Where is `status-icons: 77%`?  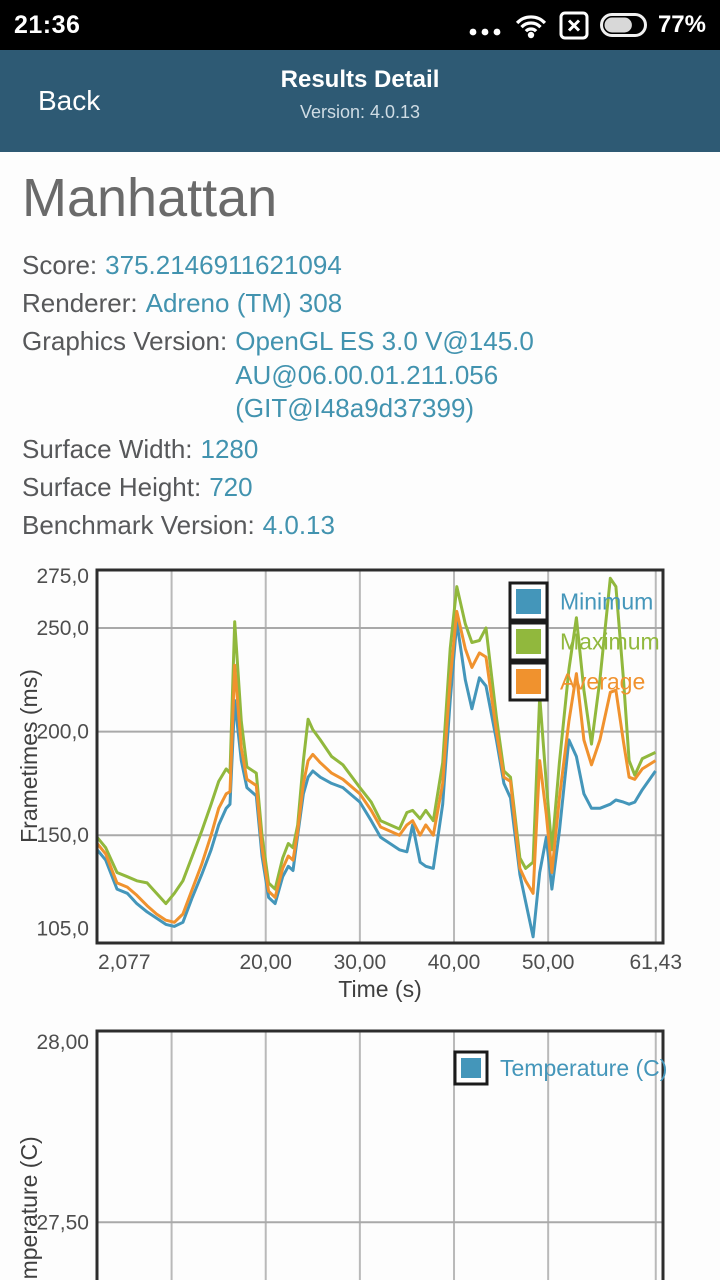 status-icons: 77% is located at coordinates (587, 25).